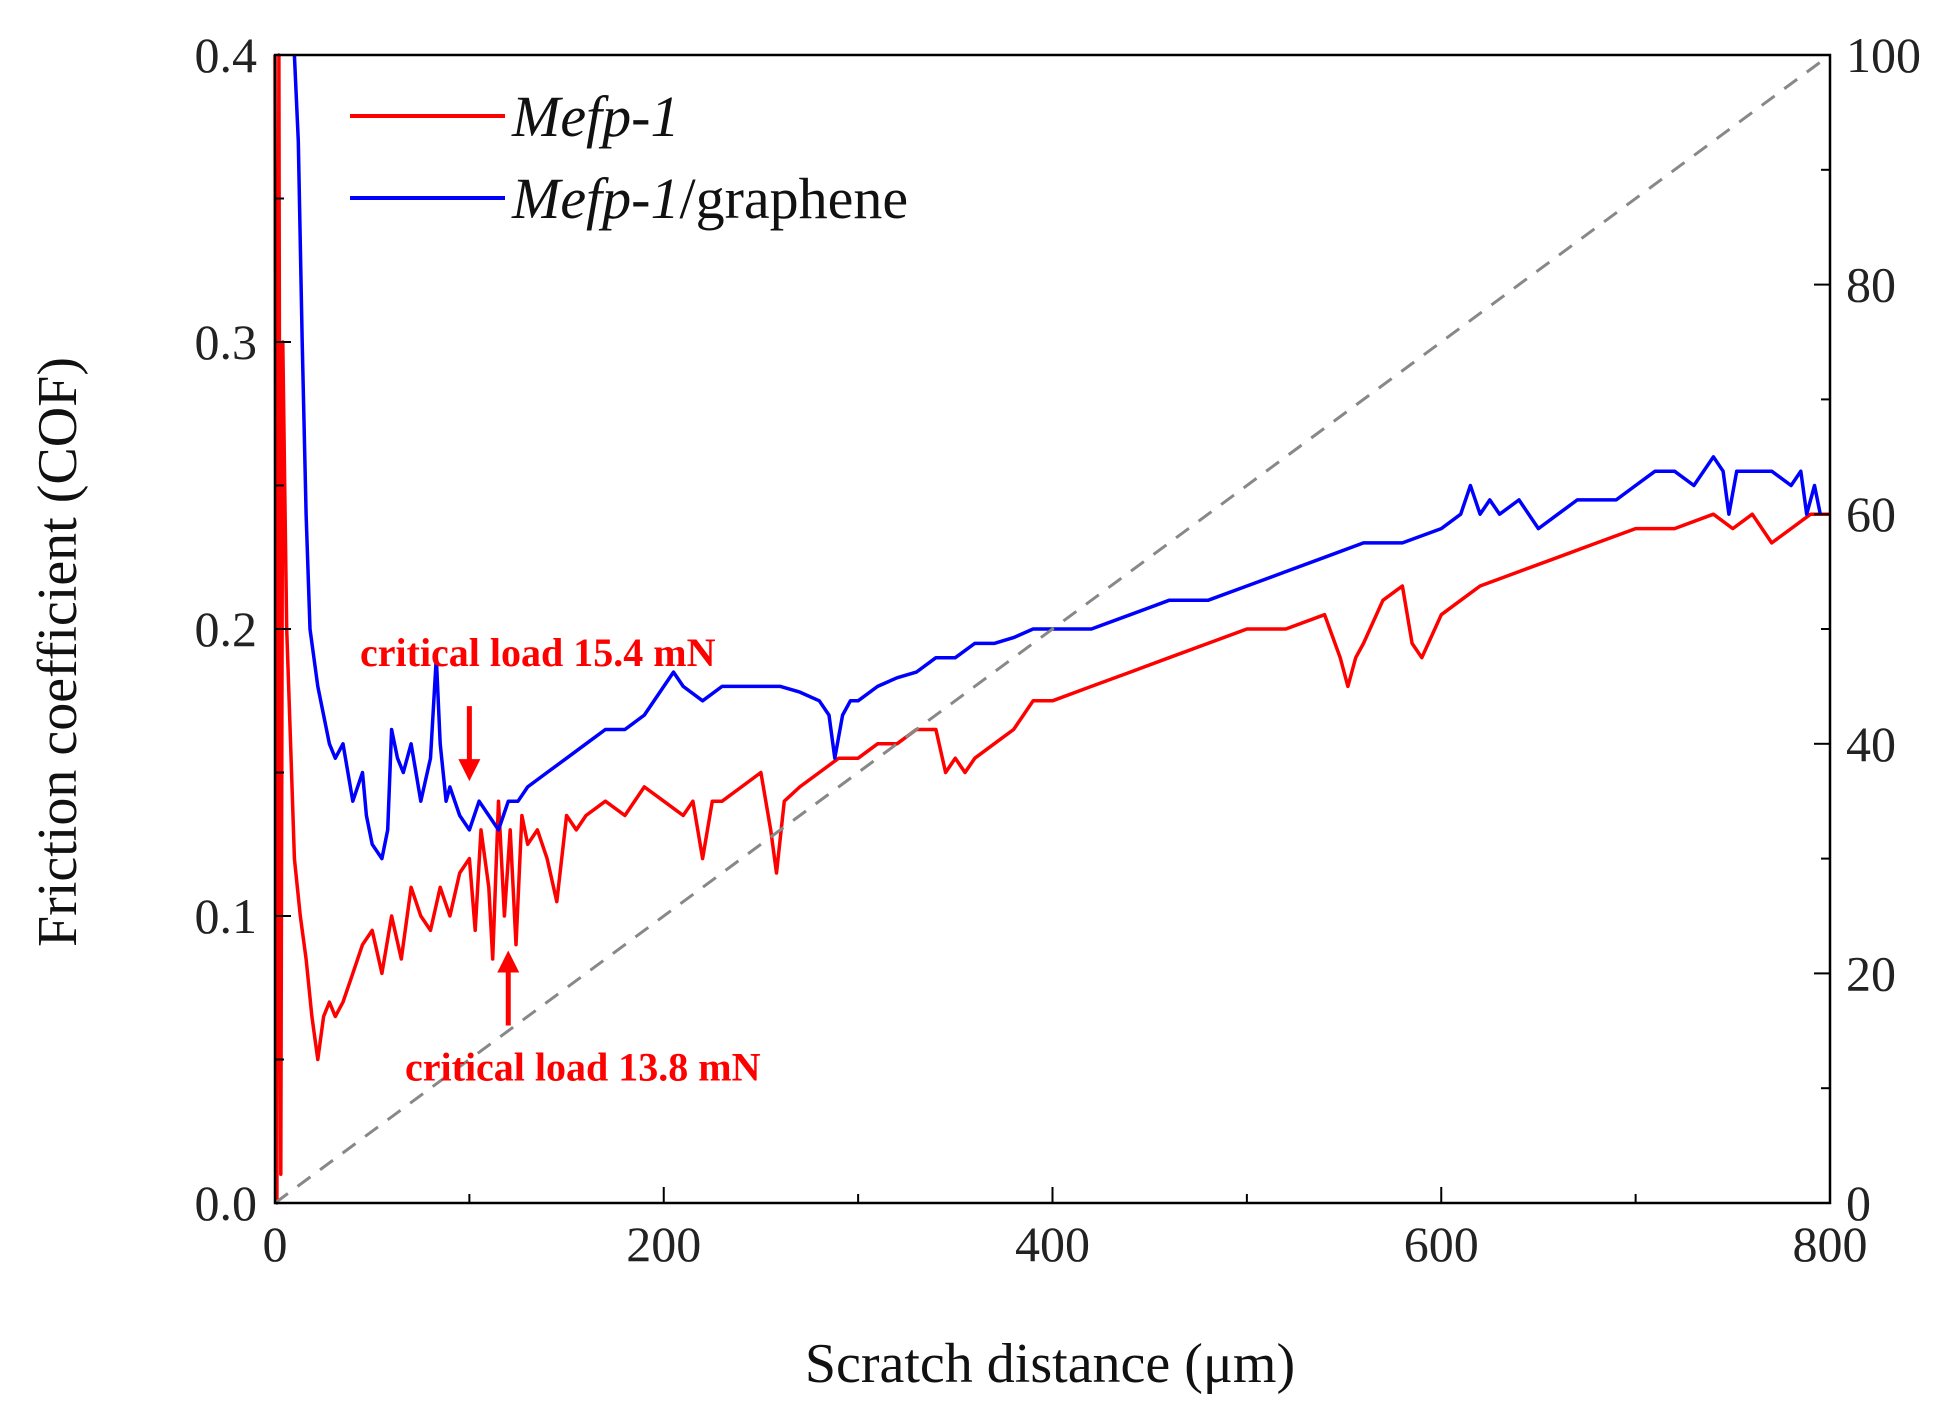  I want to click on x-tick-label: 600, so click(1441, 1244).